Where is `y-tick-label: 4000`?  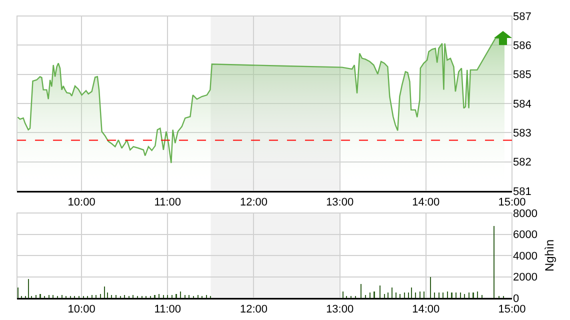
y-tick-label: 4000 is located at coordinates (525, 256).